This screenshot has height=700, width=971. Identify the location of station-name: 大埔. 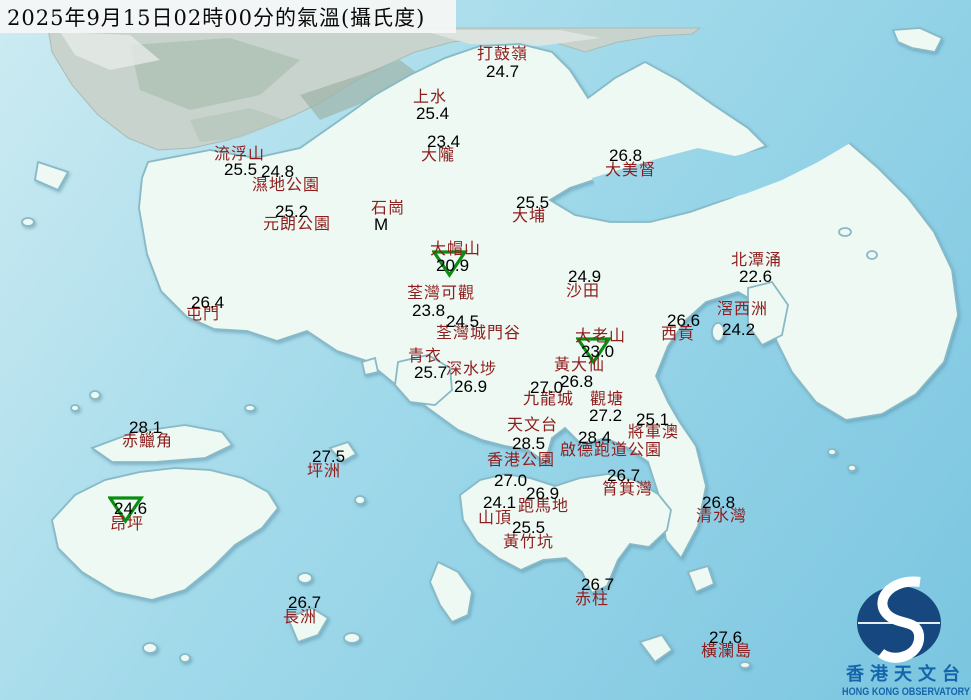
(529, 215).